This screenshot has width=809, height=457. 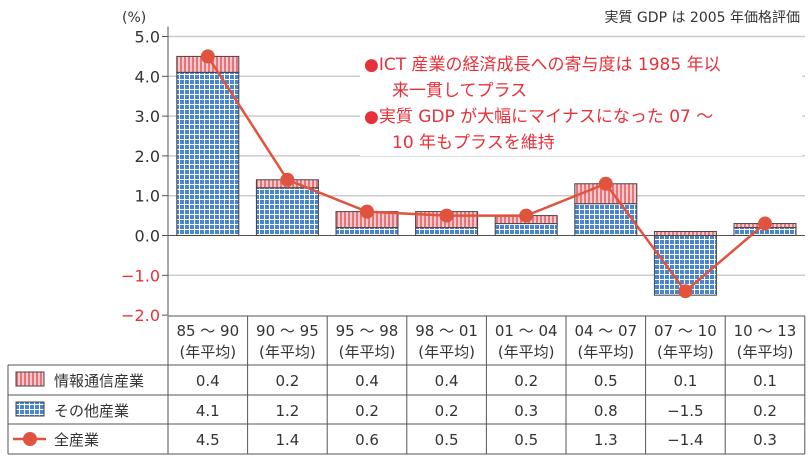 I want to click on category-label: 90 ～ 95, so click(x=287, y=331).